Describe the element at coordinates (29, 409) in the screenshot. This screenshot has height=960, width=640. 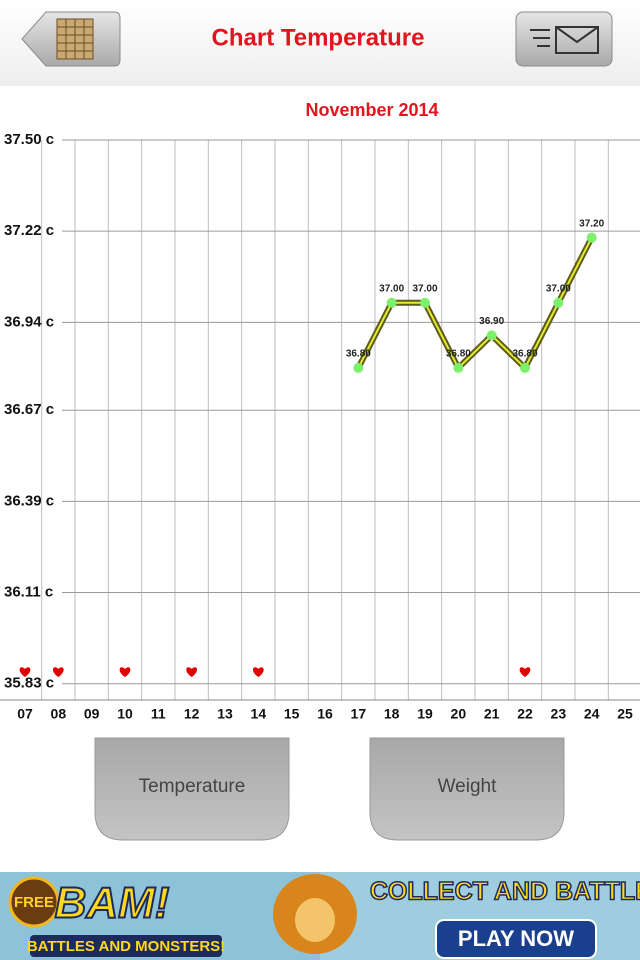
I see `y-tick-label: 36.67 c` at that location.